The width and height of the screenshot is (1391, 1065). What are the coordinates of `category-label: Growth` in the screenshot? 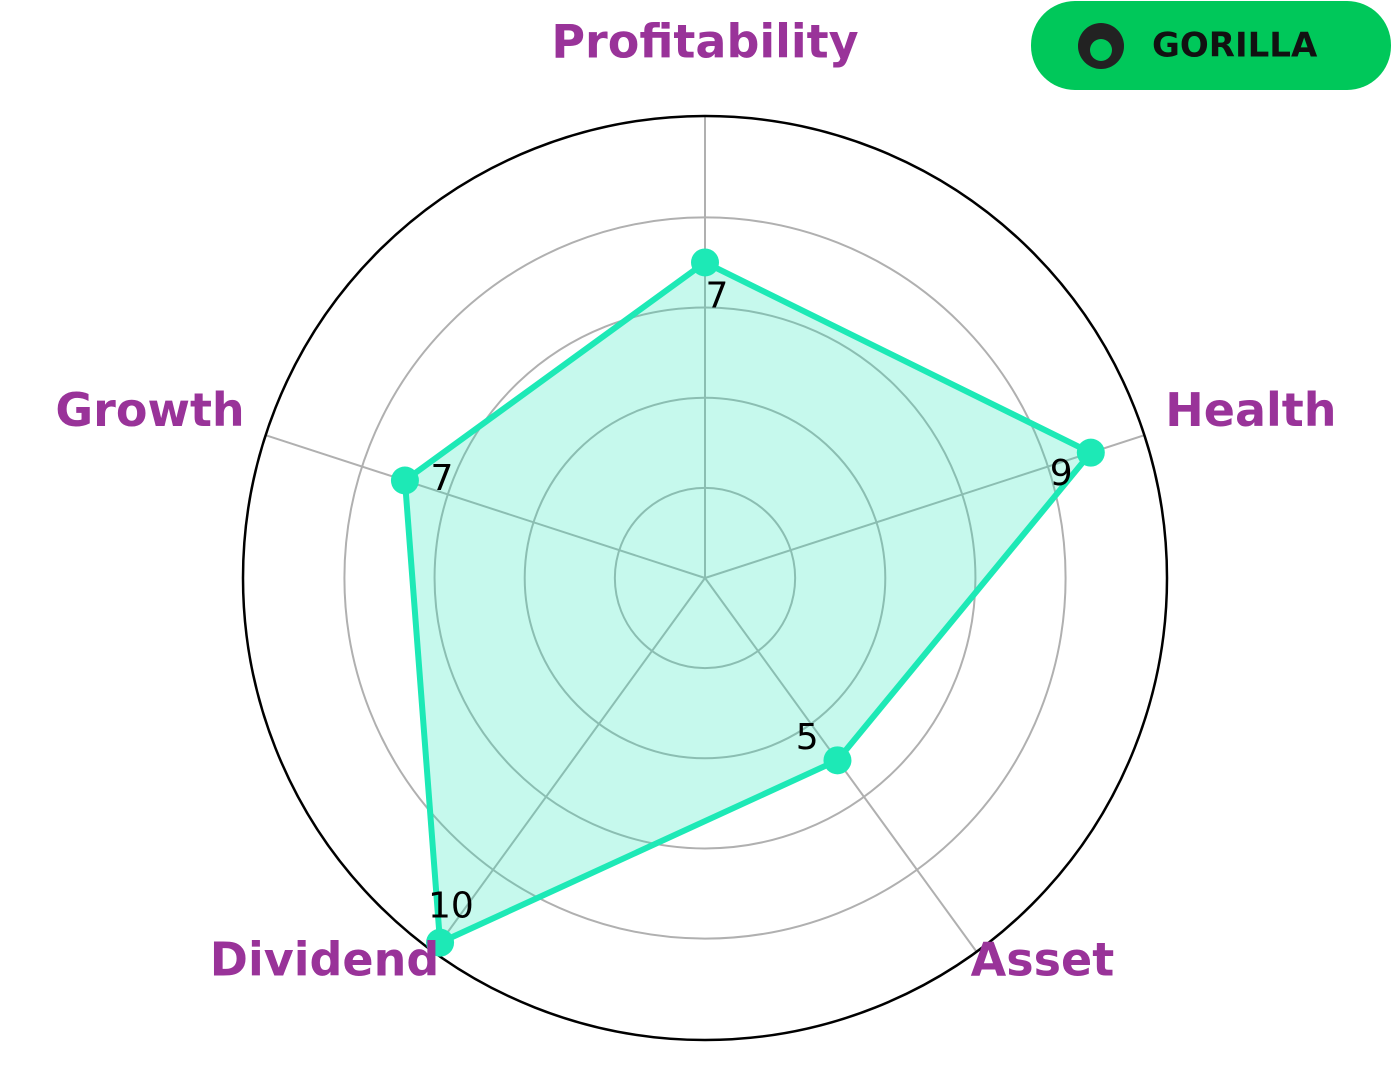 It's located at (149, 410).